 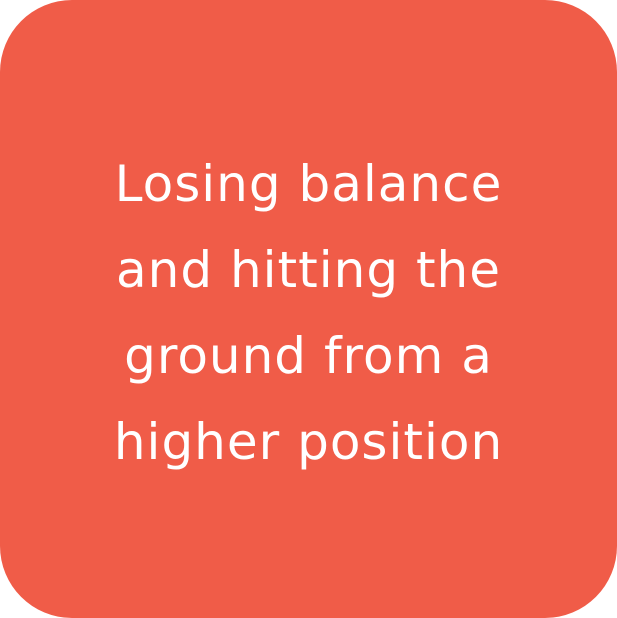 What do you see at coordinates (308, 184) in the screenshot?
I see `card-text-line-1: Losing balance` at bounding box center [308, 184].